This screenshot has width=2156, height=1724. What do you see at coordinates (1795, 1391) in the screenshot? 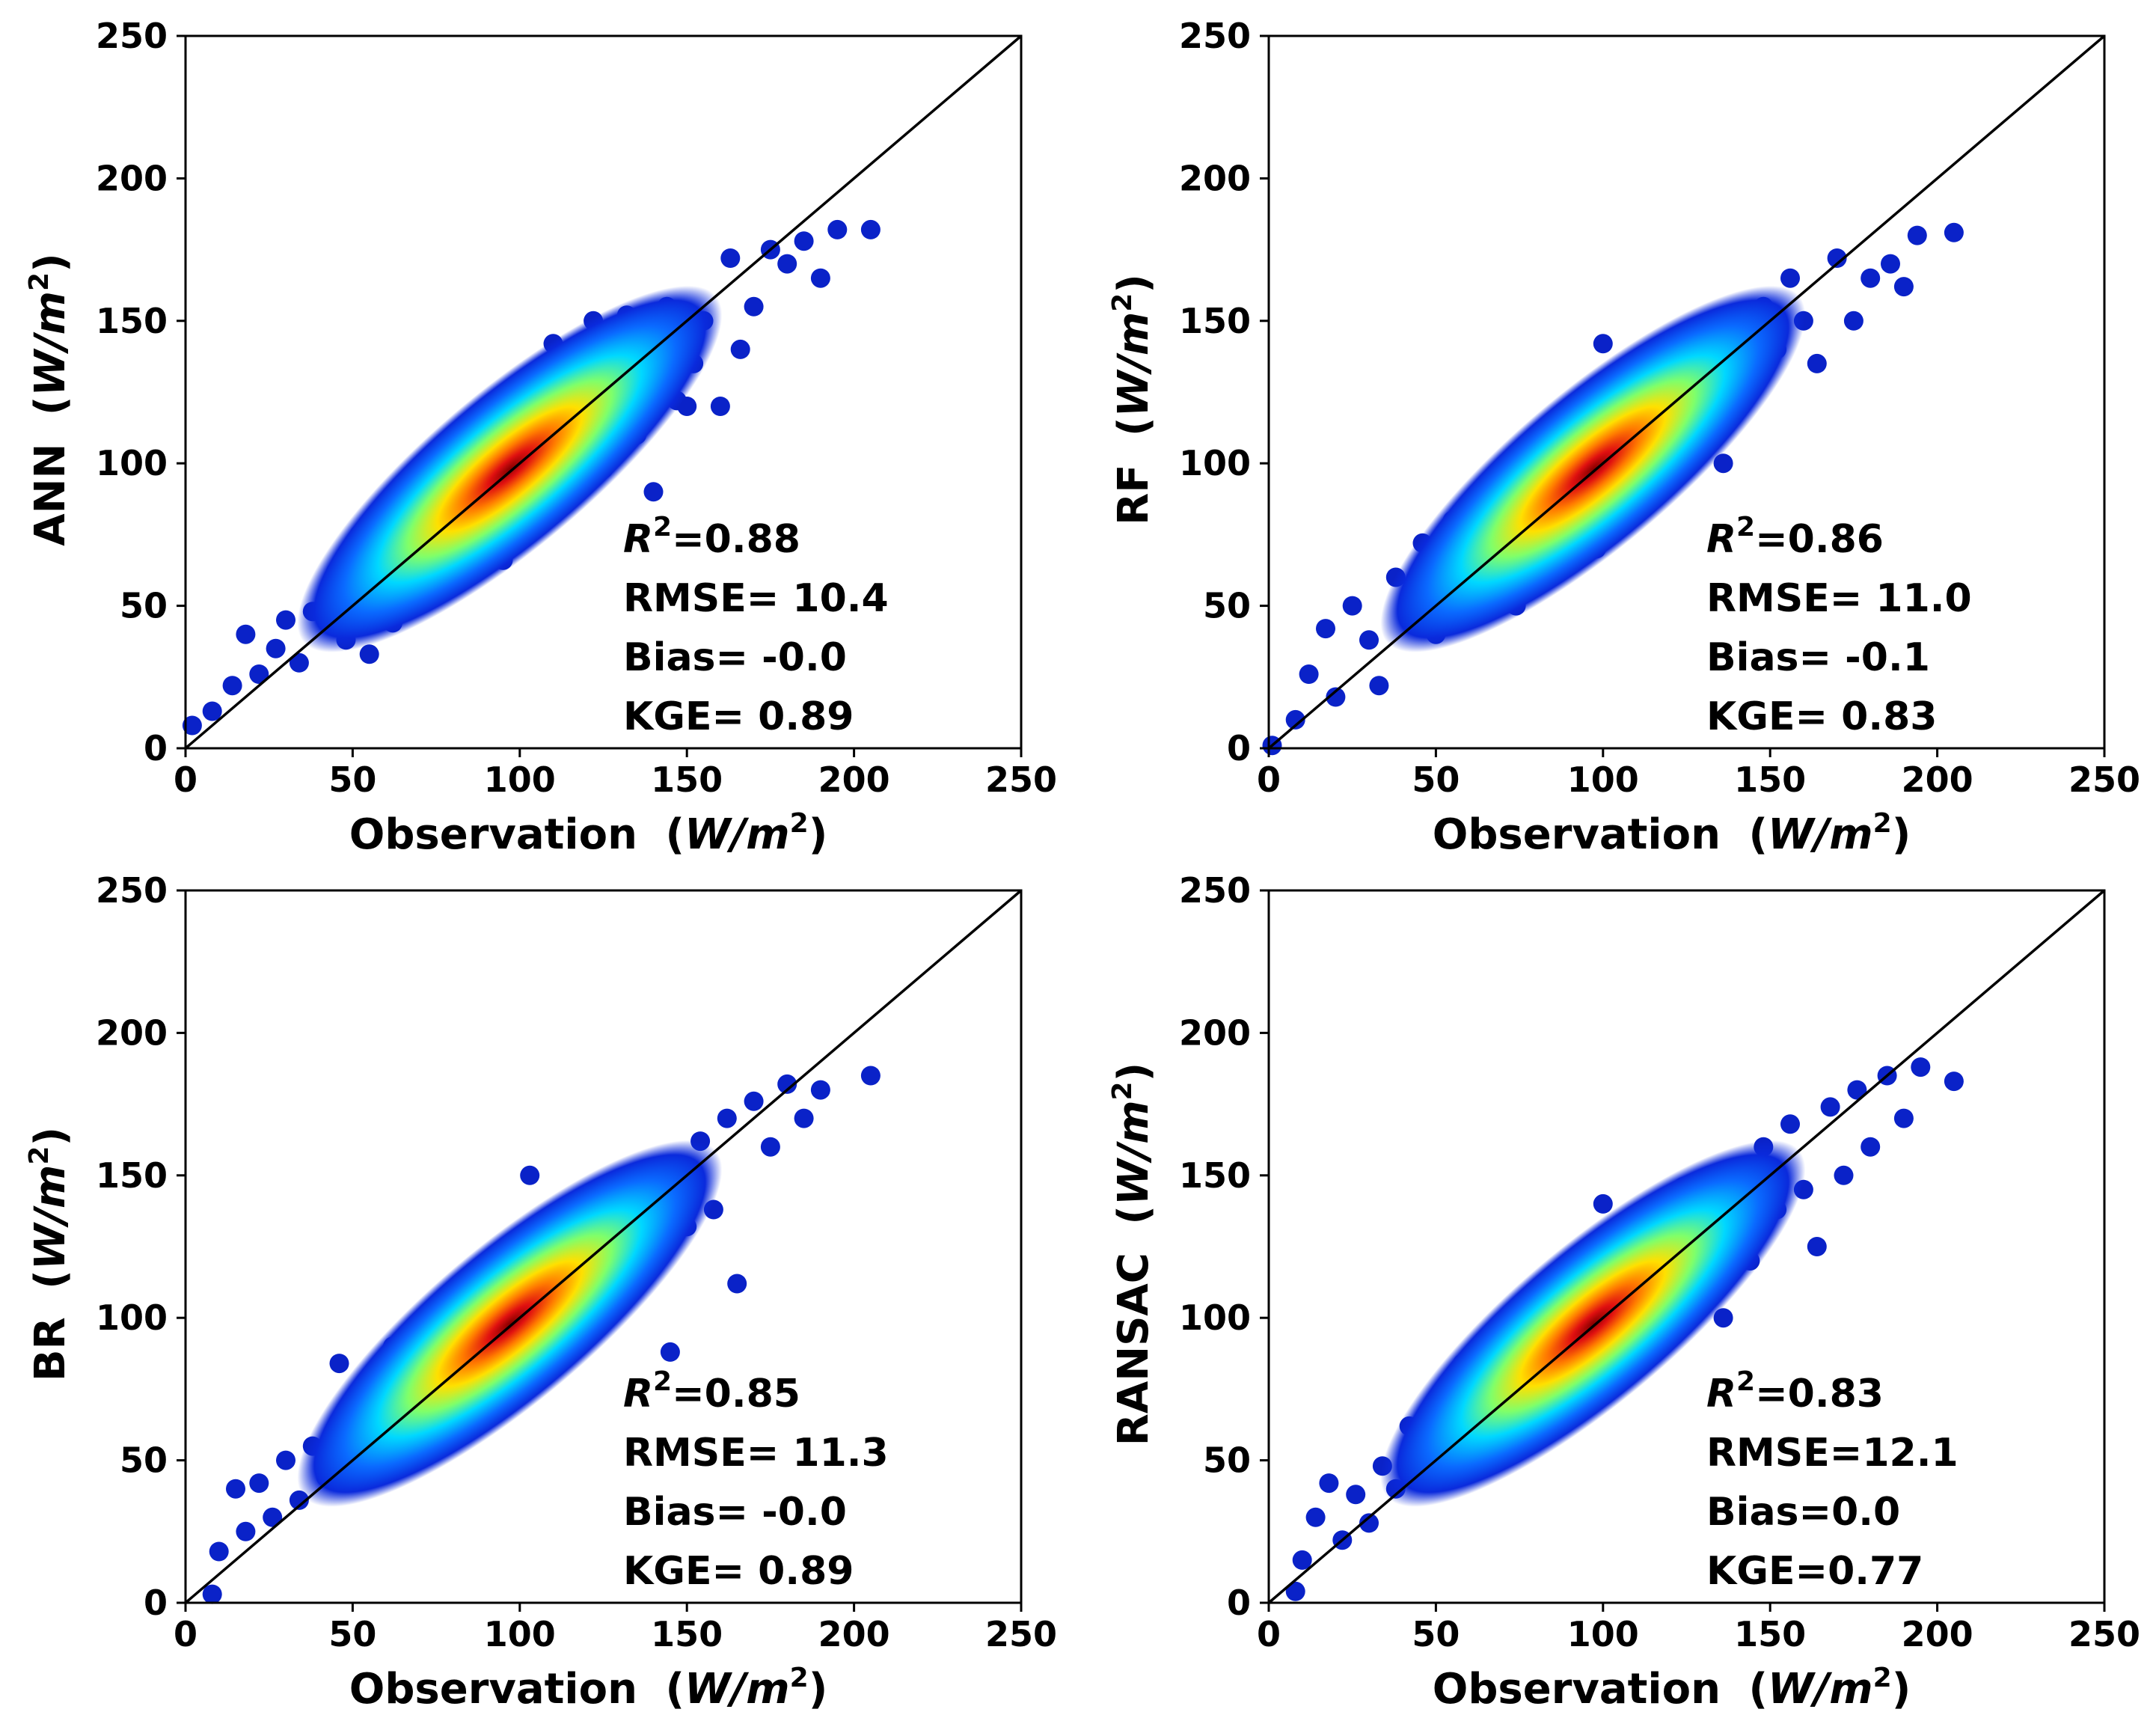
I see `stat-r2: R2=0.83` at bounding box center [1795, 1391].